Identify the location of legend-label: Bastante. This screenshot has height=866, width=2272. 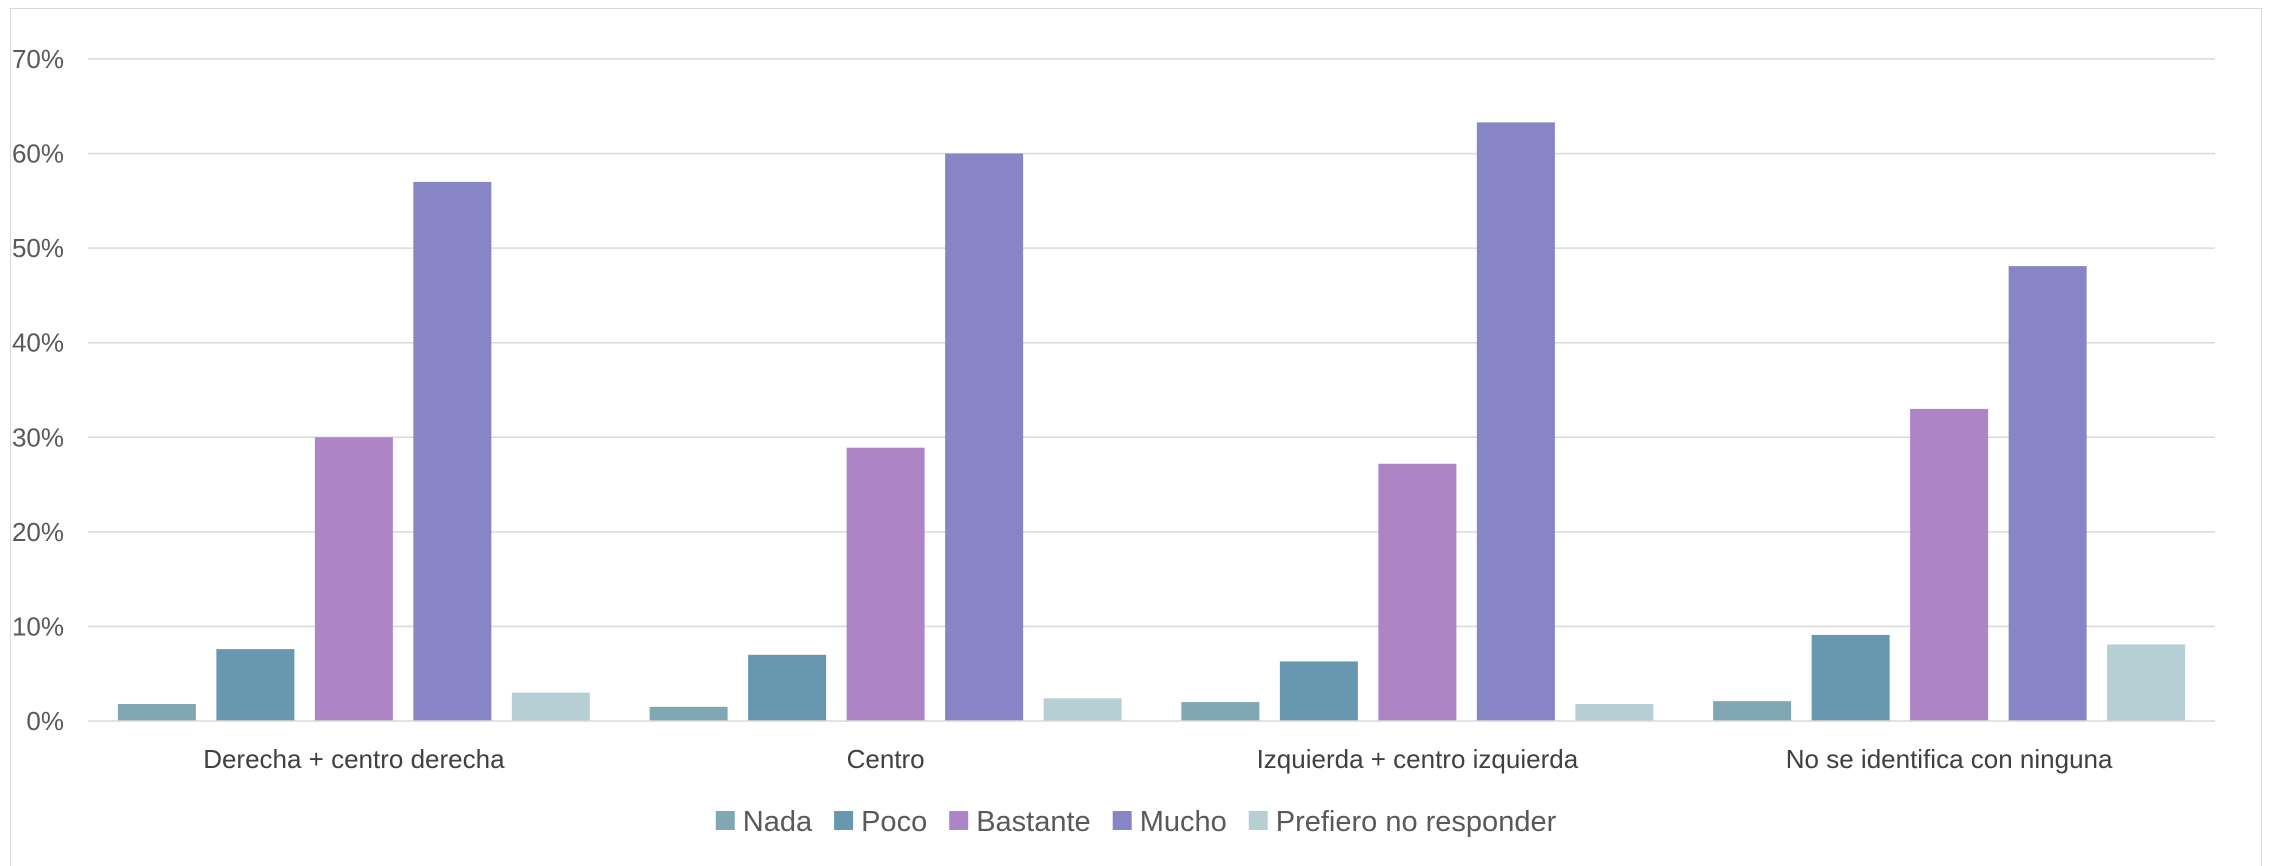
(1033, 822).